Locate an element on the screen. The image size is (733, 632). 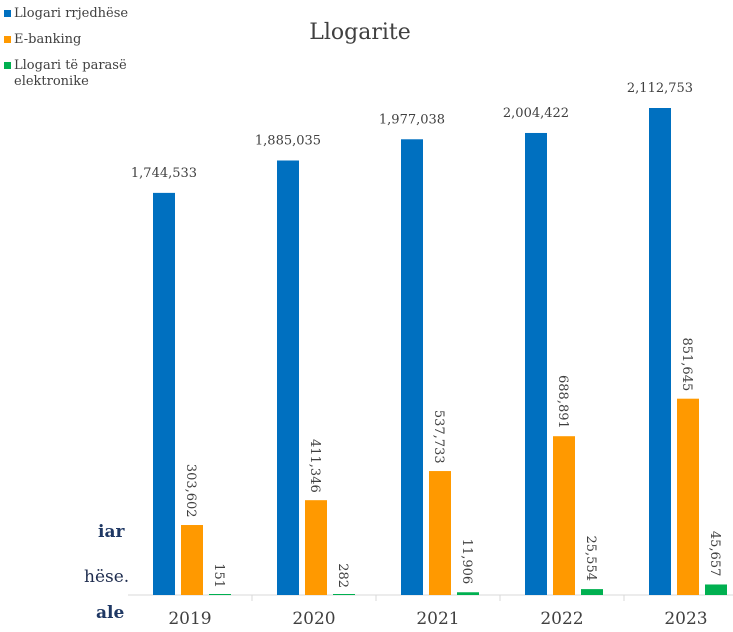
x-tick-label-2022: 2022 is located at coordinates (561, 619).